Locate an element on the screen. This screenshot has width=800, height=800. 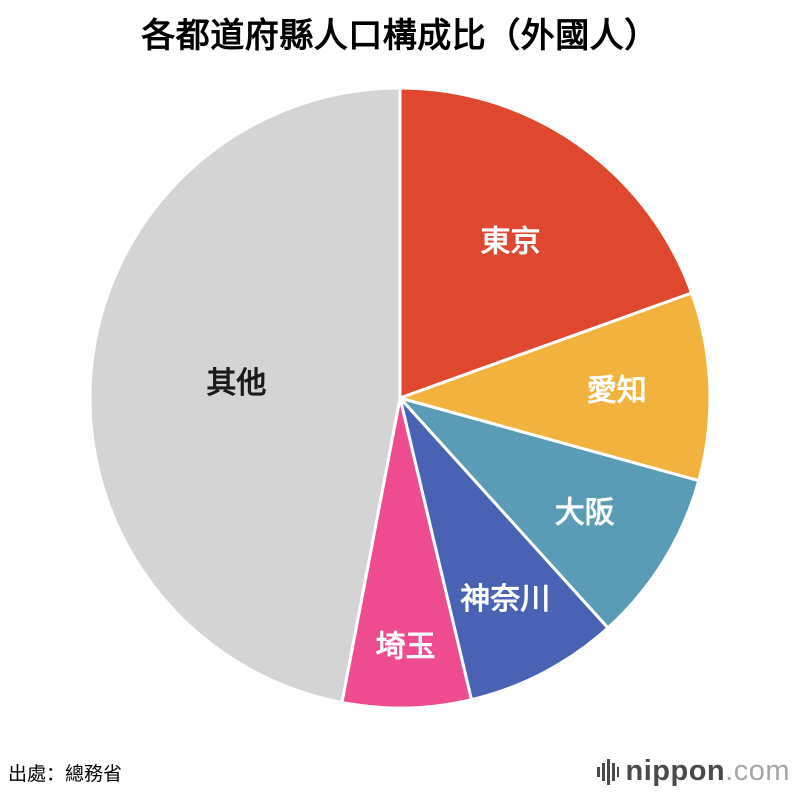
nippon-logo-text: nippon.com is located at coordinates (708, 771).